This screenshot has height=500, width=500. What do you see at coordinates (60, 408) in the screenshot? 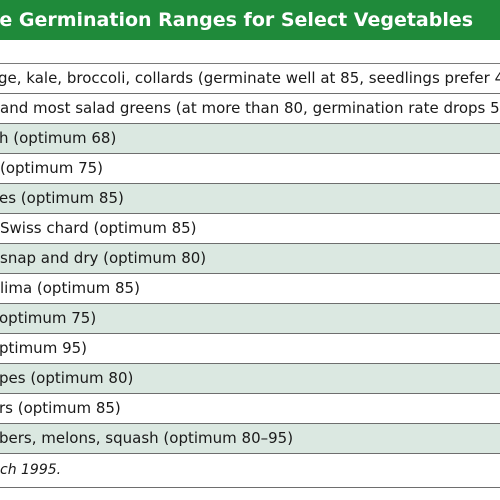
I see `row-text: rs (optimum 85)` at bounding box center [60, 408].